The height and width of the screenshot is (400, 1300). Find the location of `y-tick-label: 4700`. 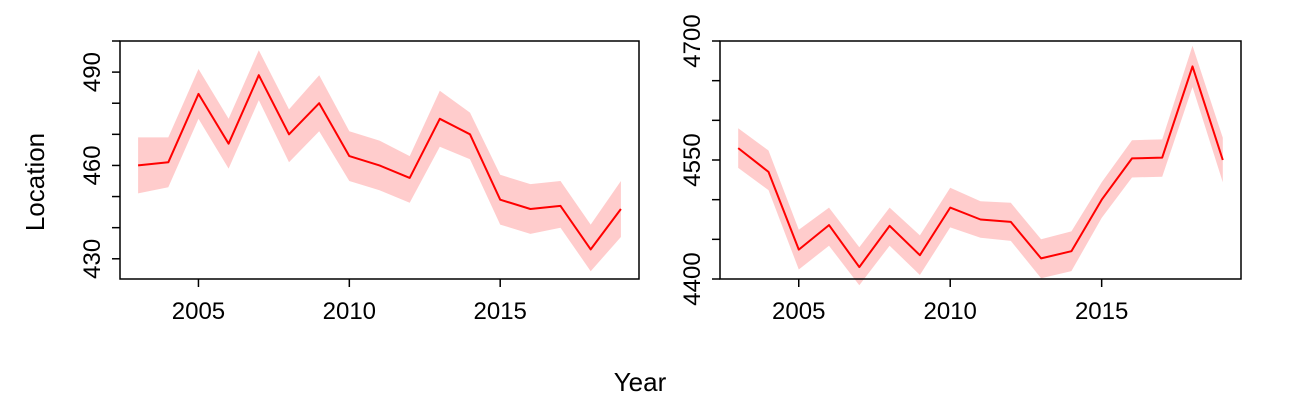

y-tick-label: 4700 is located at coordinates (692, 40).